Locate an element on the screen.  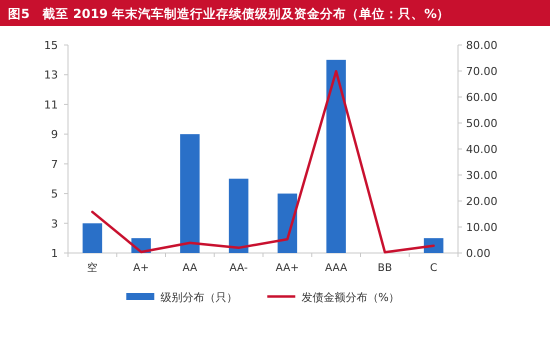
x-tick-label: 空 is located at coordinates (92, 267).